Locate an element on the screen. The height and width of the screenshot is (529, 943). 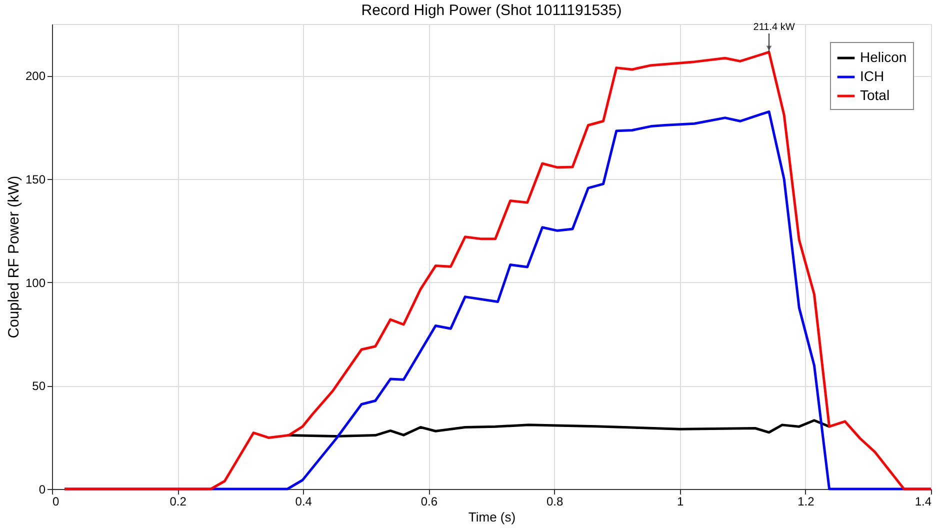
x-tick-label: 1.2 is located at coordinates (806, 501).